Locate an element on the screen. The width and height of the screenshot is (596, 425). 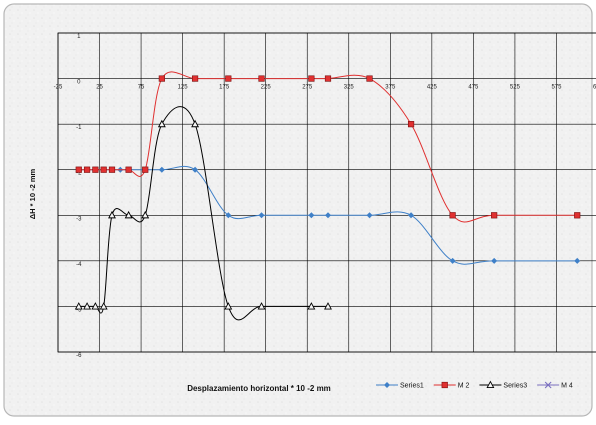
y-tick-label: -3 is located at coordinates (79, 219).